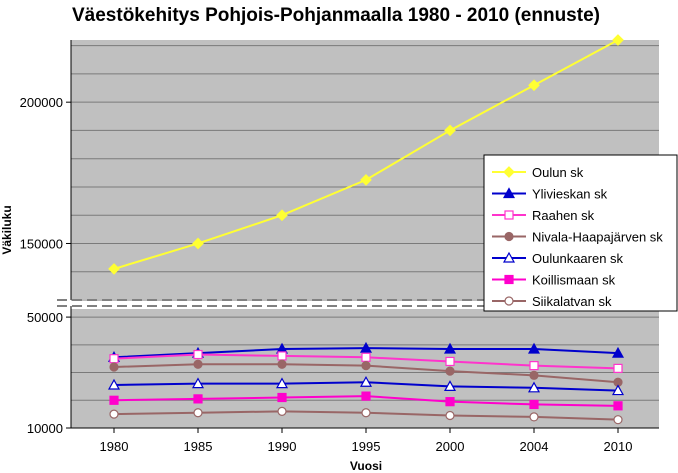  Describe the element at coordinates (41, 102) in the screenshot. I see `y-tick-label: 200000` at that location.